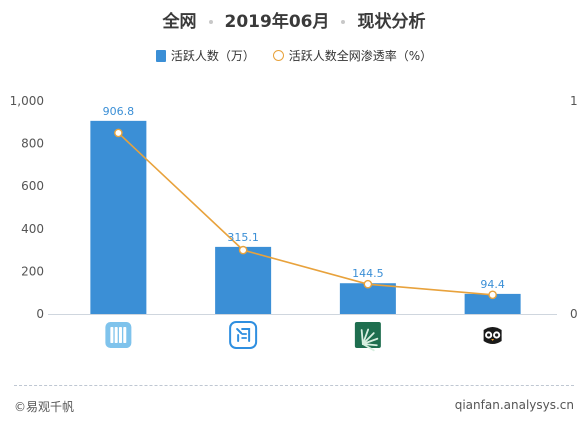 This screenshot has height=424, width=588. Describe the element at coordinates (212, 56) in the screenshot. I see `legend-bar-label: 活跃人数（万）` at that location.